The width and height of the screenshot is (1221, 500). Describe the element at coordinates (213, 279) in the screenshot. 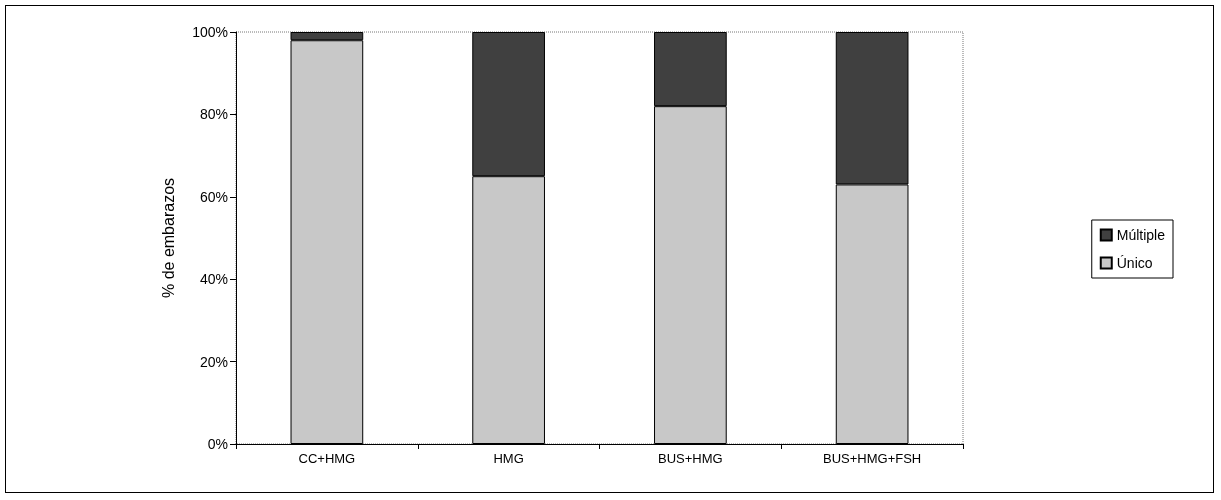

I see `y-tick-label: 40%` at that location.